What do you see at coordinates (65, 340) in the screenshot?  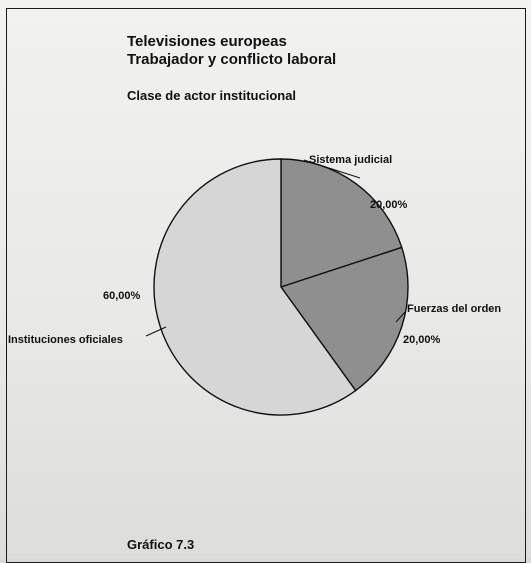 I see `category-label-instituciones-oficiales: Instituciones oficiales` at bounding box center [65, 340].